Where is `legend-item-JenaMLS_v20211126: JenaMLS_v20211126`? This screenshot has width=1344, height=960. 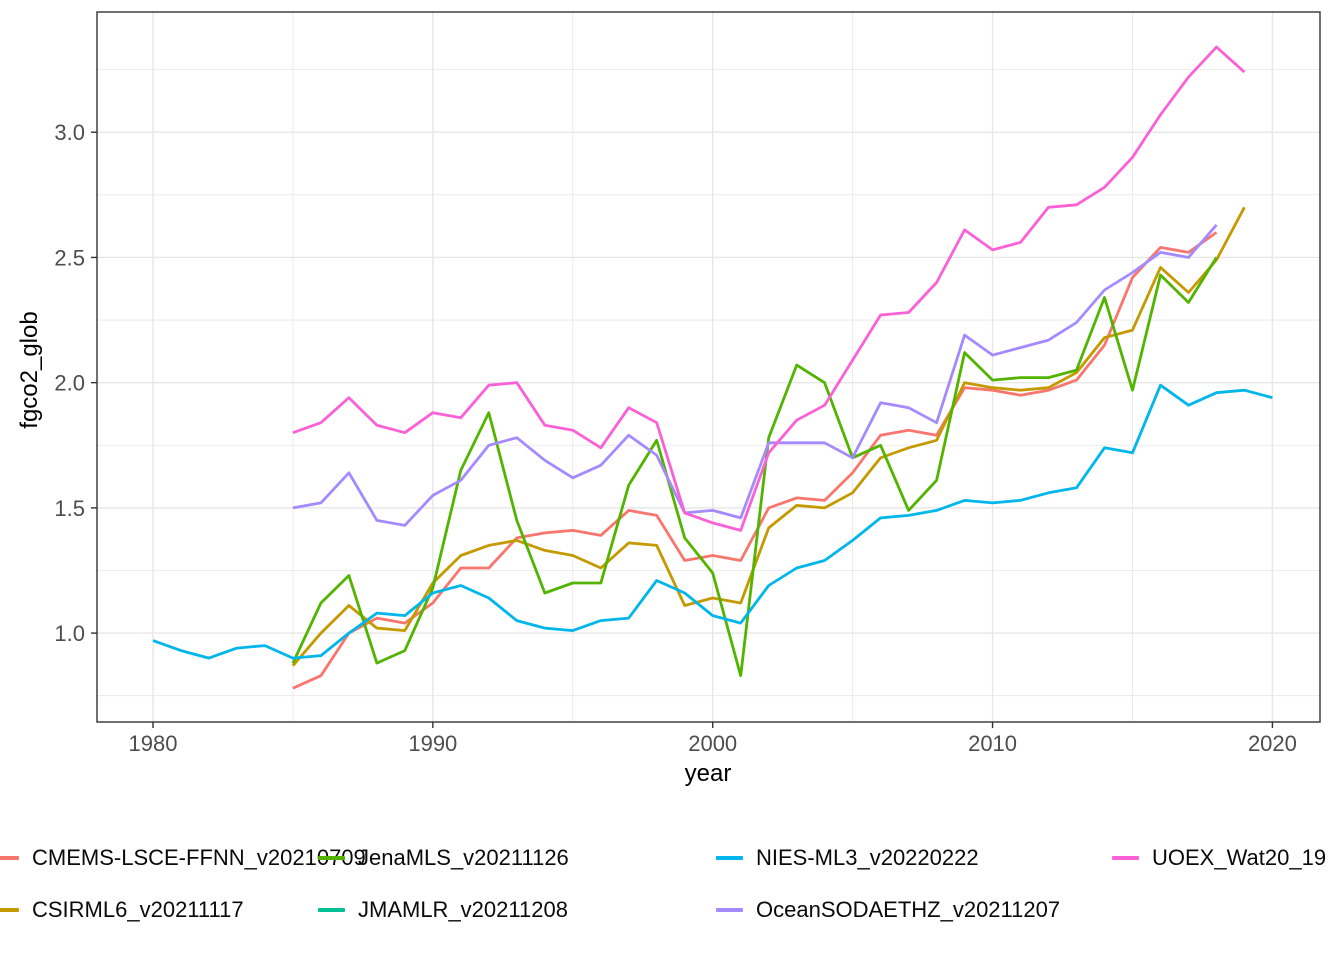
legend-item-JenaMLS_v20211126: JenaMLS_v20211126 is located at coordinates (443, 858).